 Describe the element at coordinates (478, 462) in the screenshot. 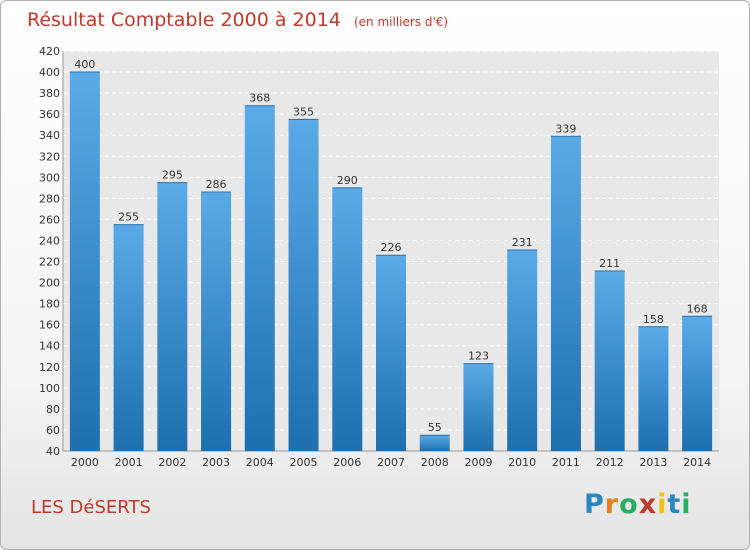

I see `x-tick-label-2009: 2009` at that location.